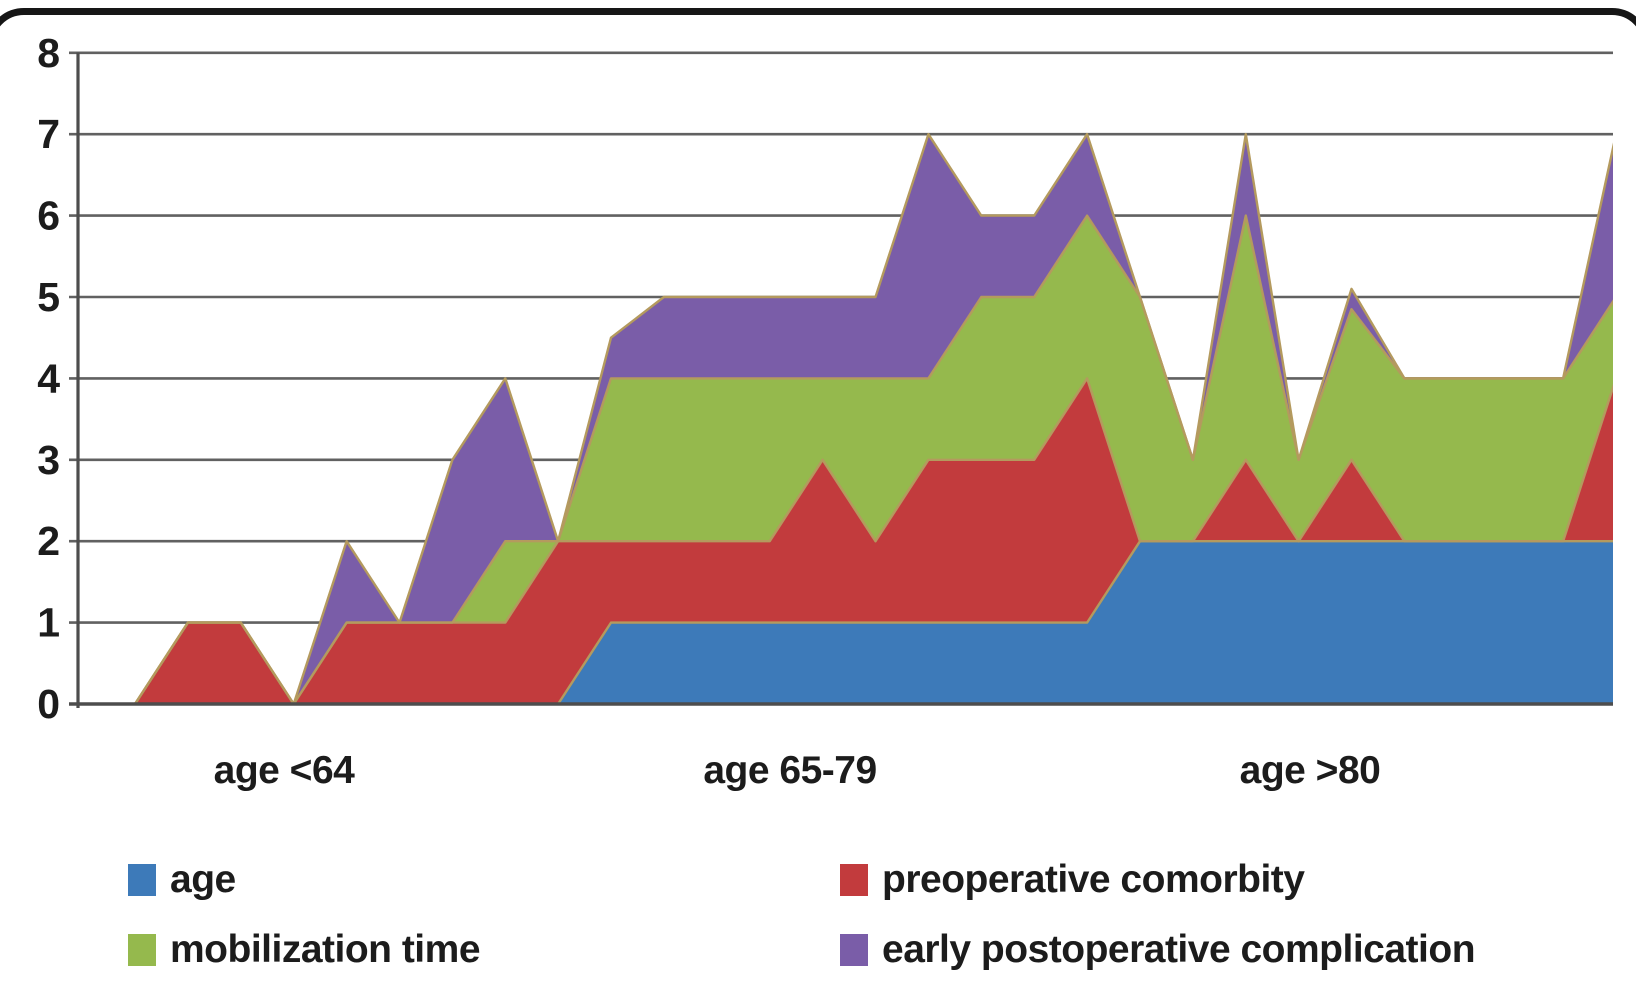  What do you see at coordinates (48, 378) in the screenshot?
I see `svg-text: 4` at bounding box center [48, 378].